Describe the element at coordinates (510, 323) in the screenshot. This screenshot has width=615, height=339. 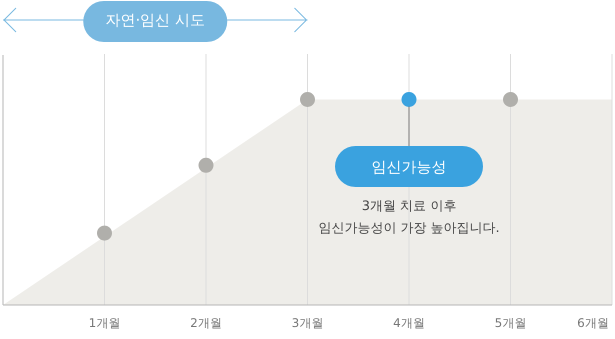
I see `x-tick-label: 5개월` at that location.